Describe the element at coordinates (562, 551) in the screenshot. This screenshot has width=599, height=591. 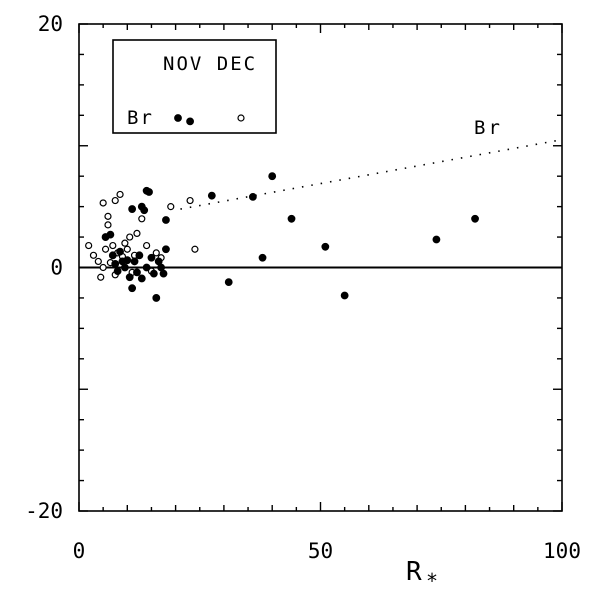
I see `x-tick-label: 100` at that location.